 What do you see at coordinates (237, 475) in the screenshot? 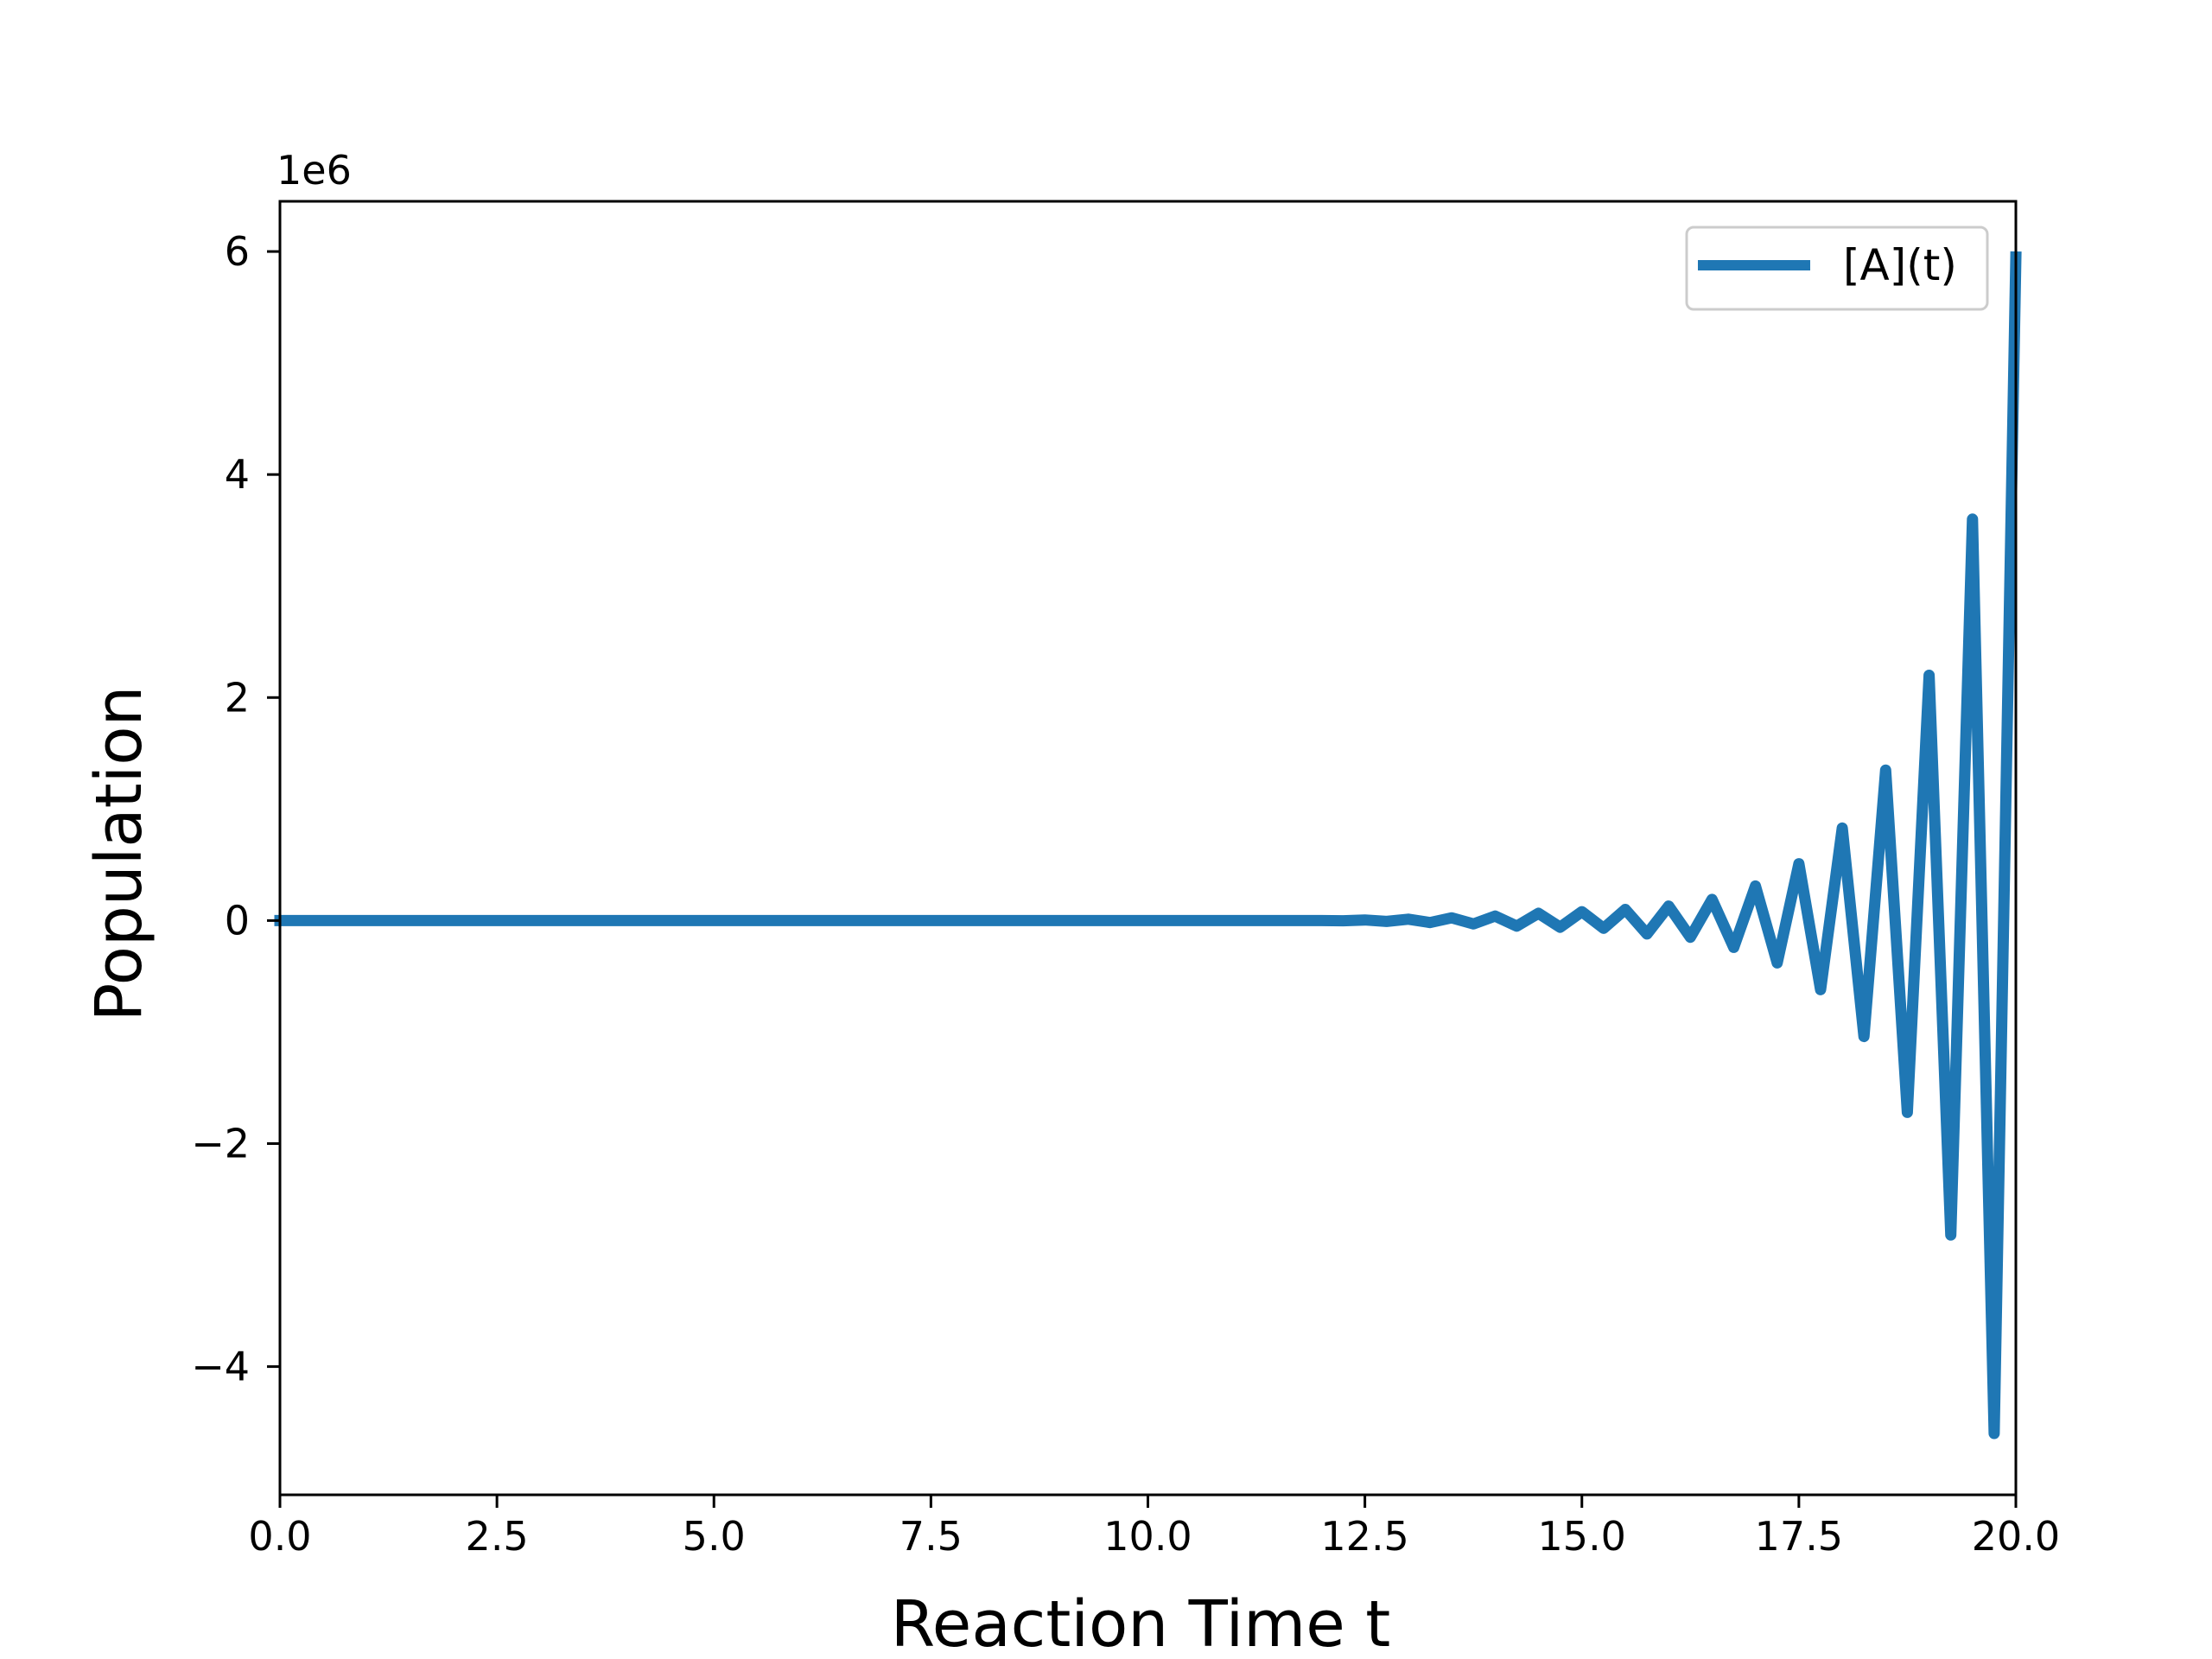
I see `y-tick-label: 4` at bounding box center [237, 475].